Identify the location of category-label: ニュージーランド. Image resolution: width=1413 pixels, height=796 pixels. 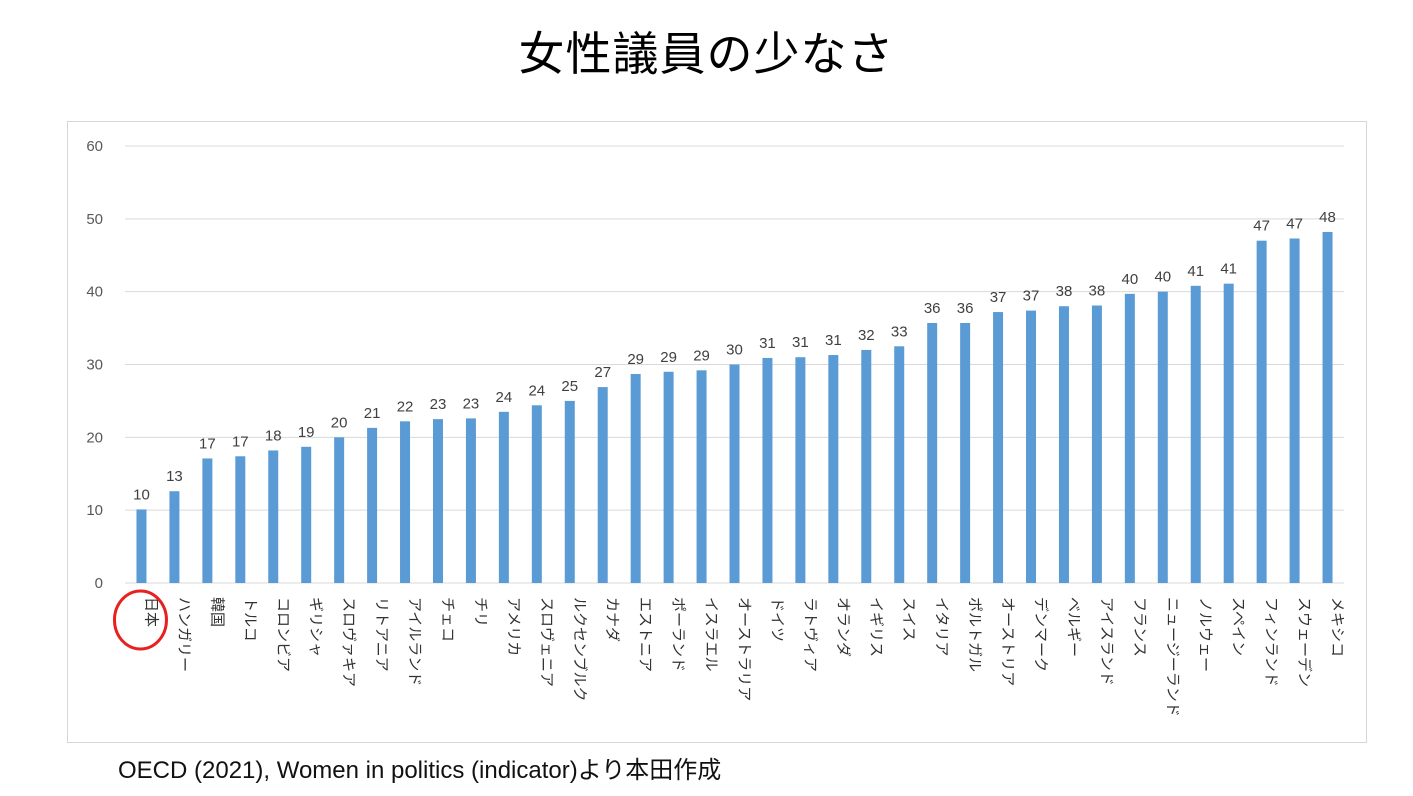
(1173, 657).